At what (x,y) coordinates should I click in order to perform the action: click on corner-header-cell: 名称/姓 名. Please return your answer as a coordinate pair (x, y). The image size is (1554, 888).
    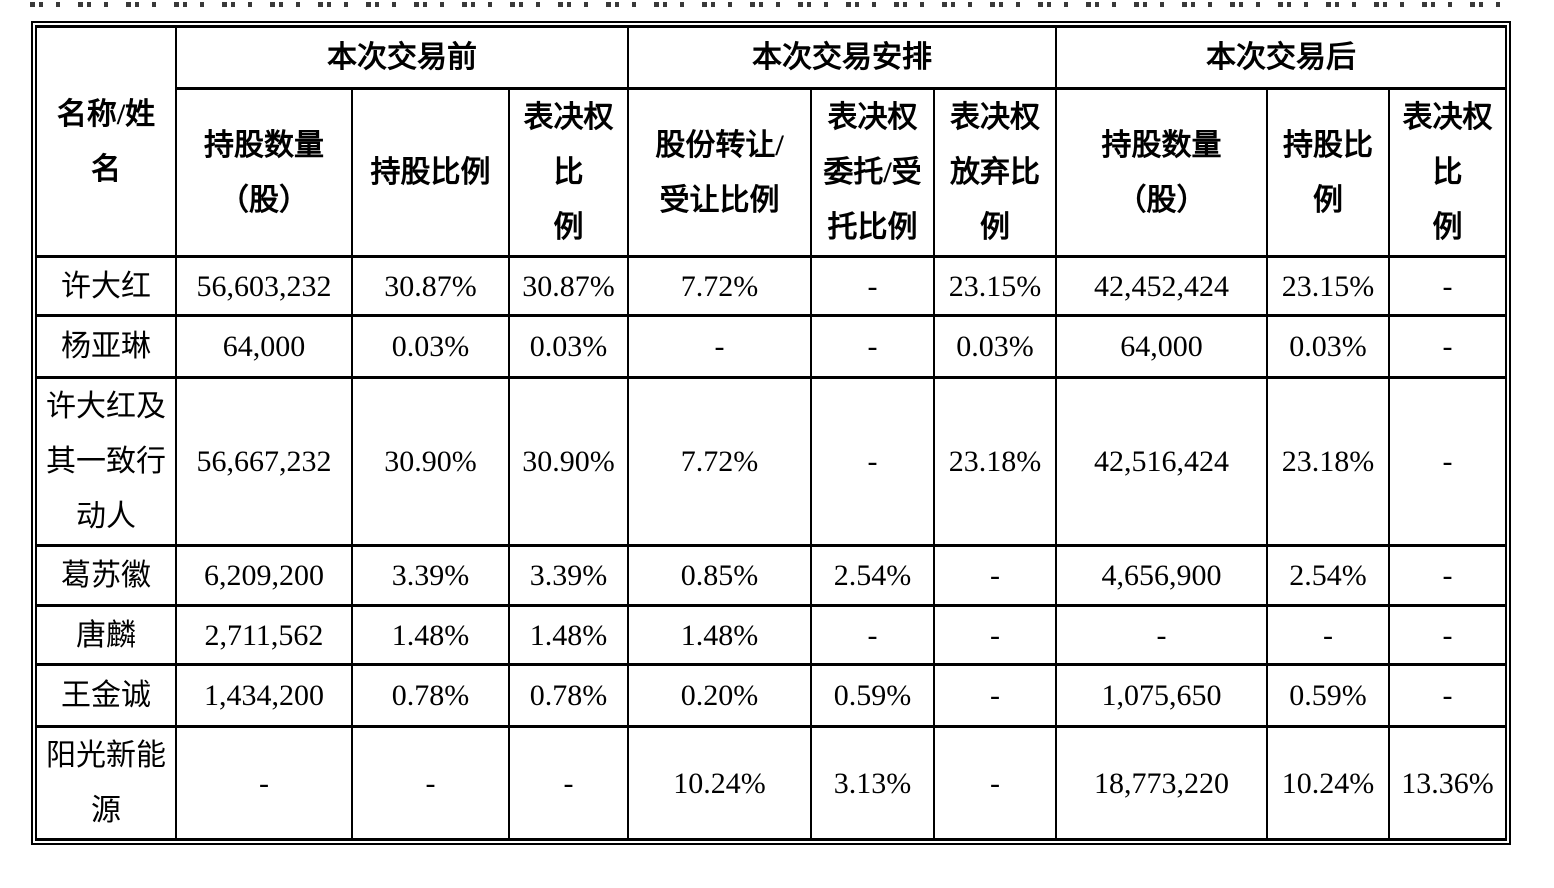
    Looking at the image, I should click on (106, 141).